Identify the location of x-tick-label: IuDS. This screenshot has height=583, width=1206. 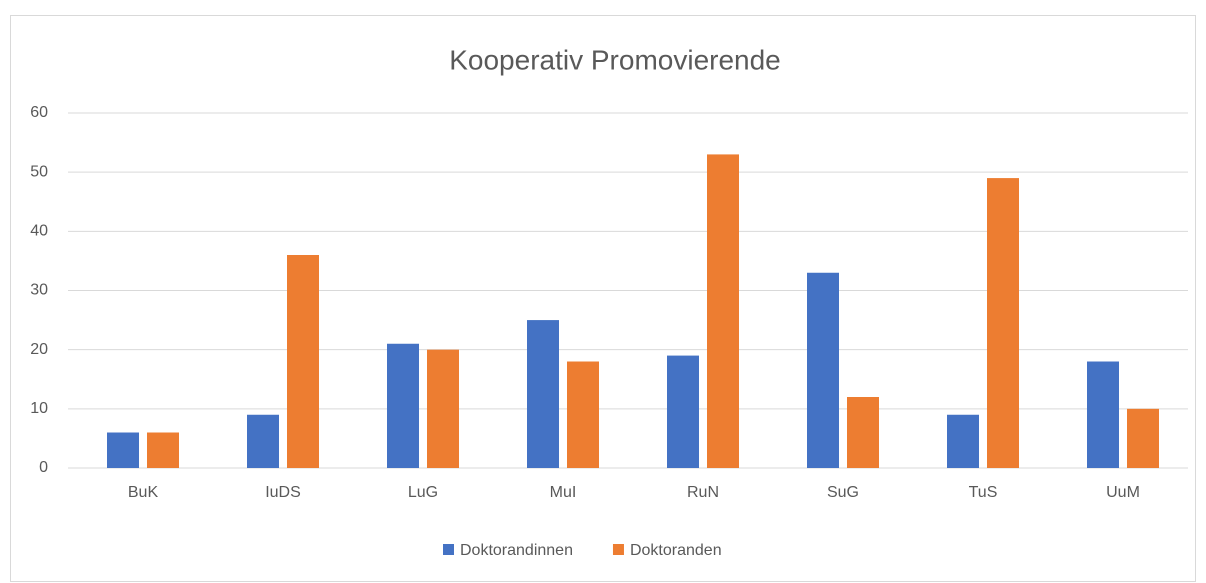
(283, 492).